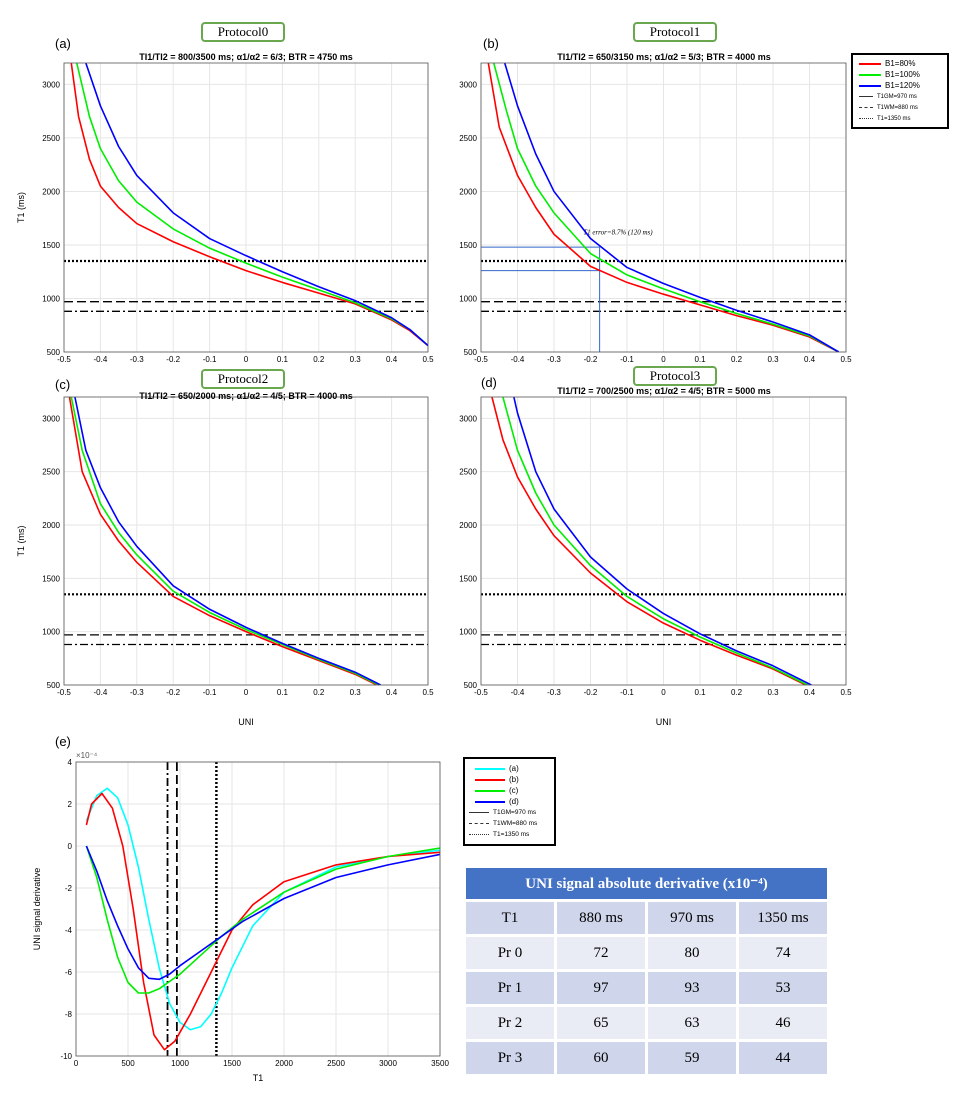 This screenshot has width=954, height=1097. I want to click on protocol-title-3: Protocol3, so click(675, 376).